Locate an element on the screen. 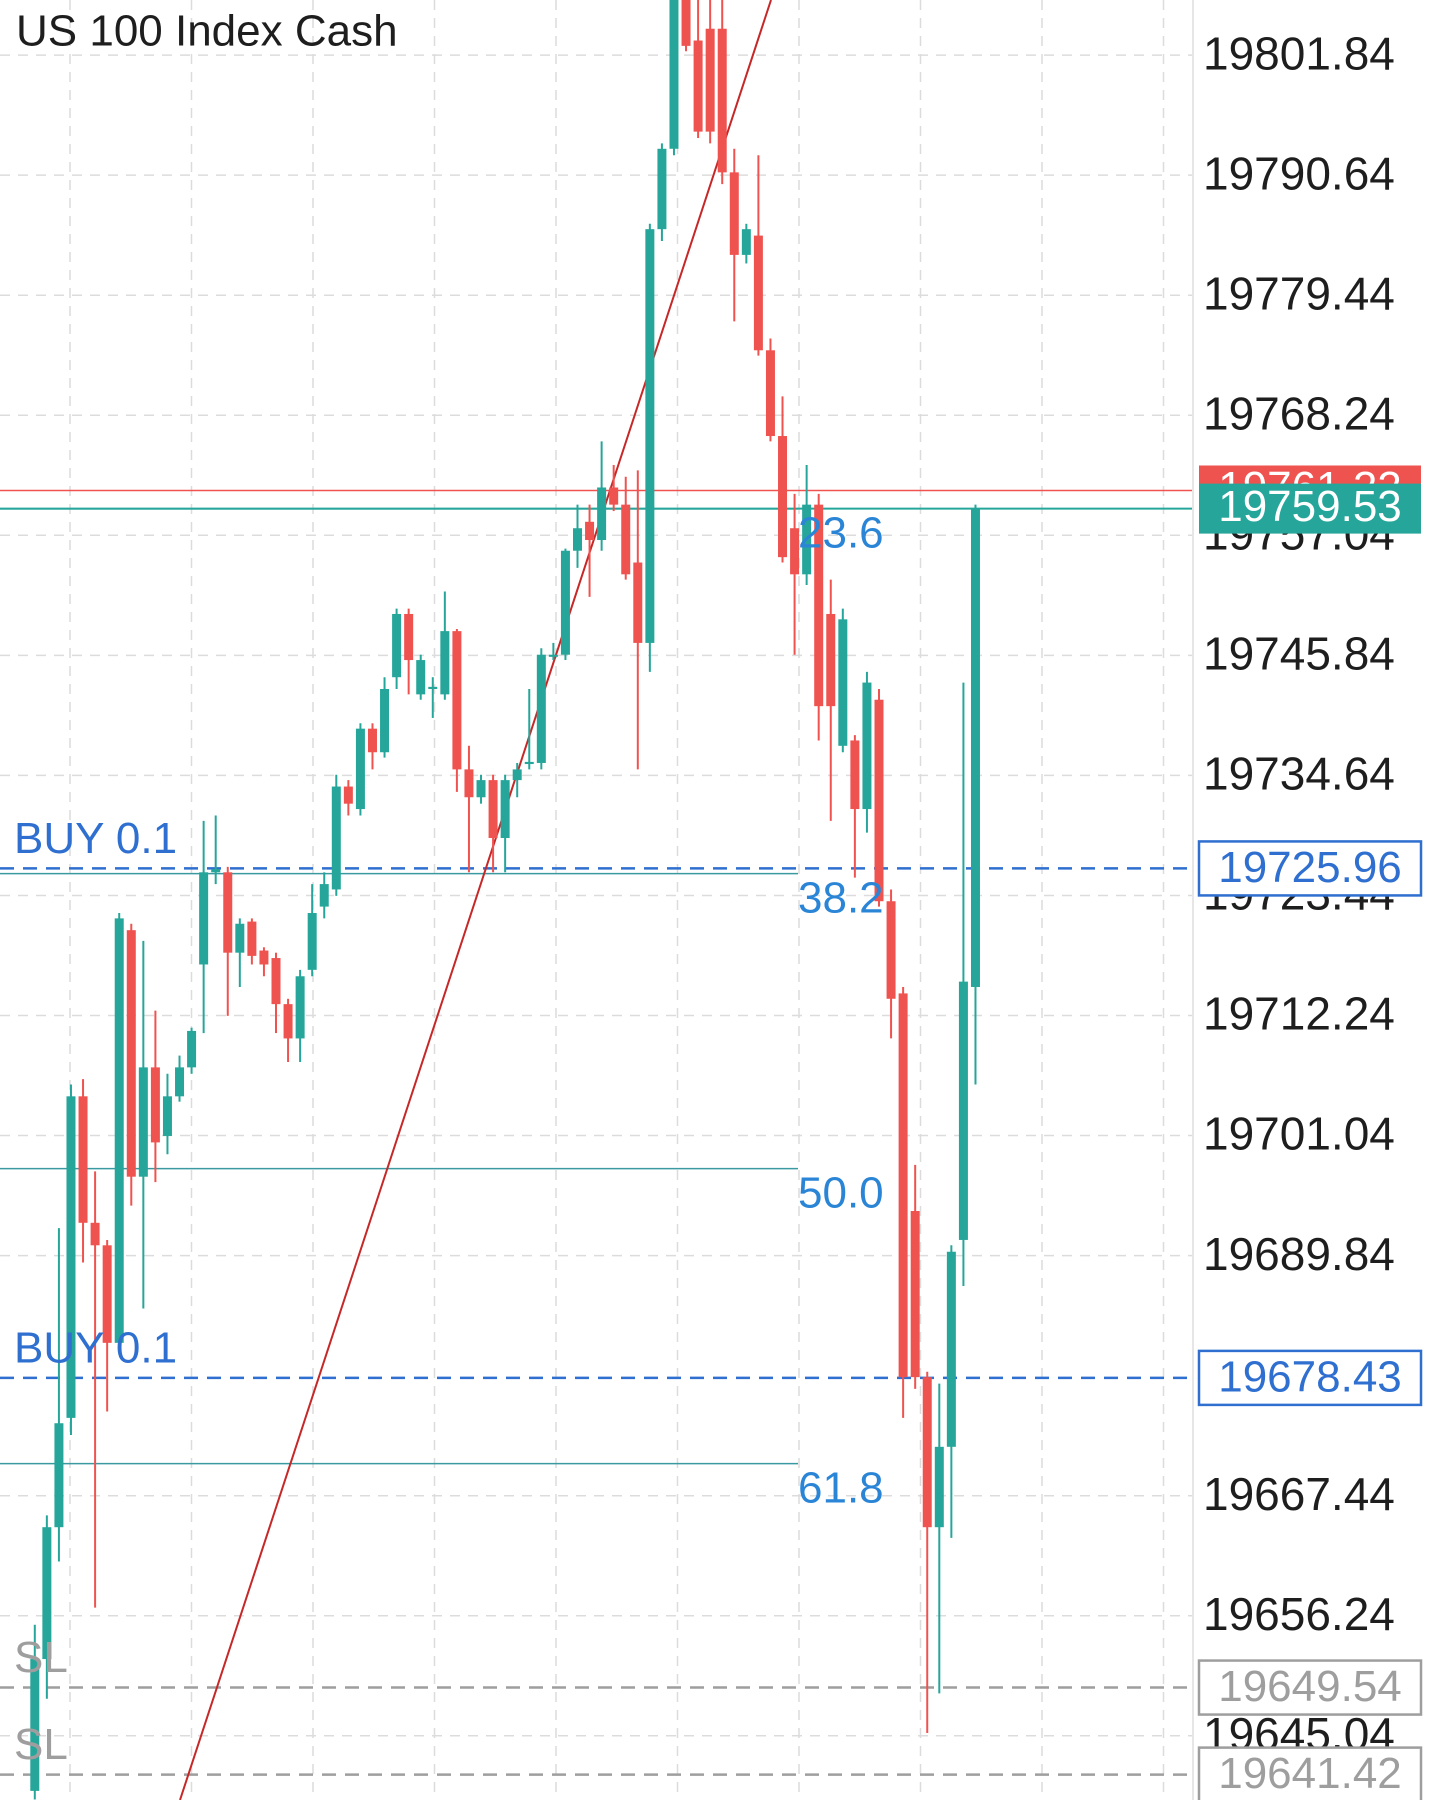 The height and width of the screenshot is (1800, 1440). y-tick-label: 19745.84 is located at coordinates (1299, 654).